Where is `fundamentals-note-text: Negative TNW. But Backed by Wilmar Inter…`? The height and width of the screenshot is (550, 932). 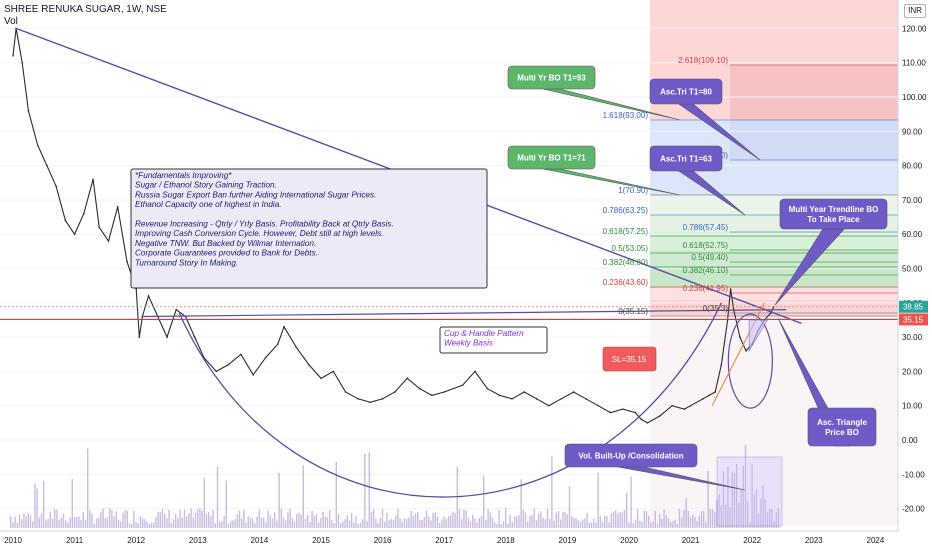
fundamentals-note-text: Negative TNW. But Backed by Wilmar Inter… is located at coordinates (225, 243).